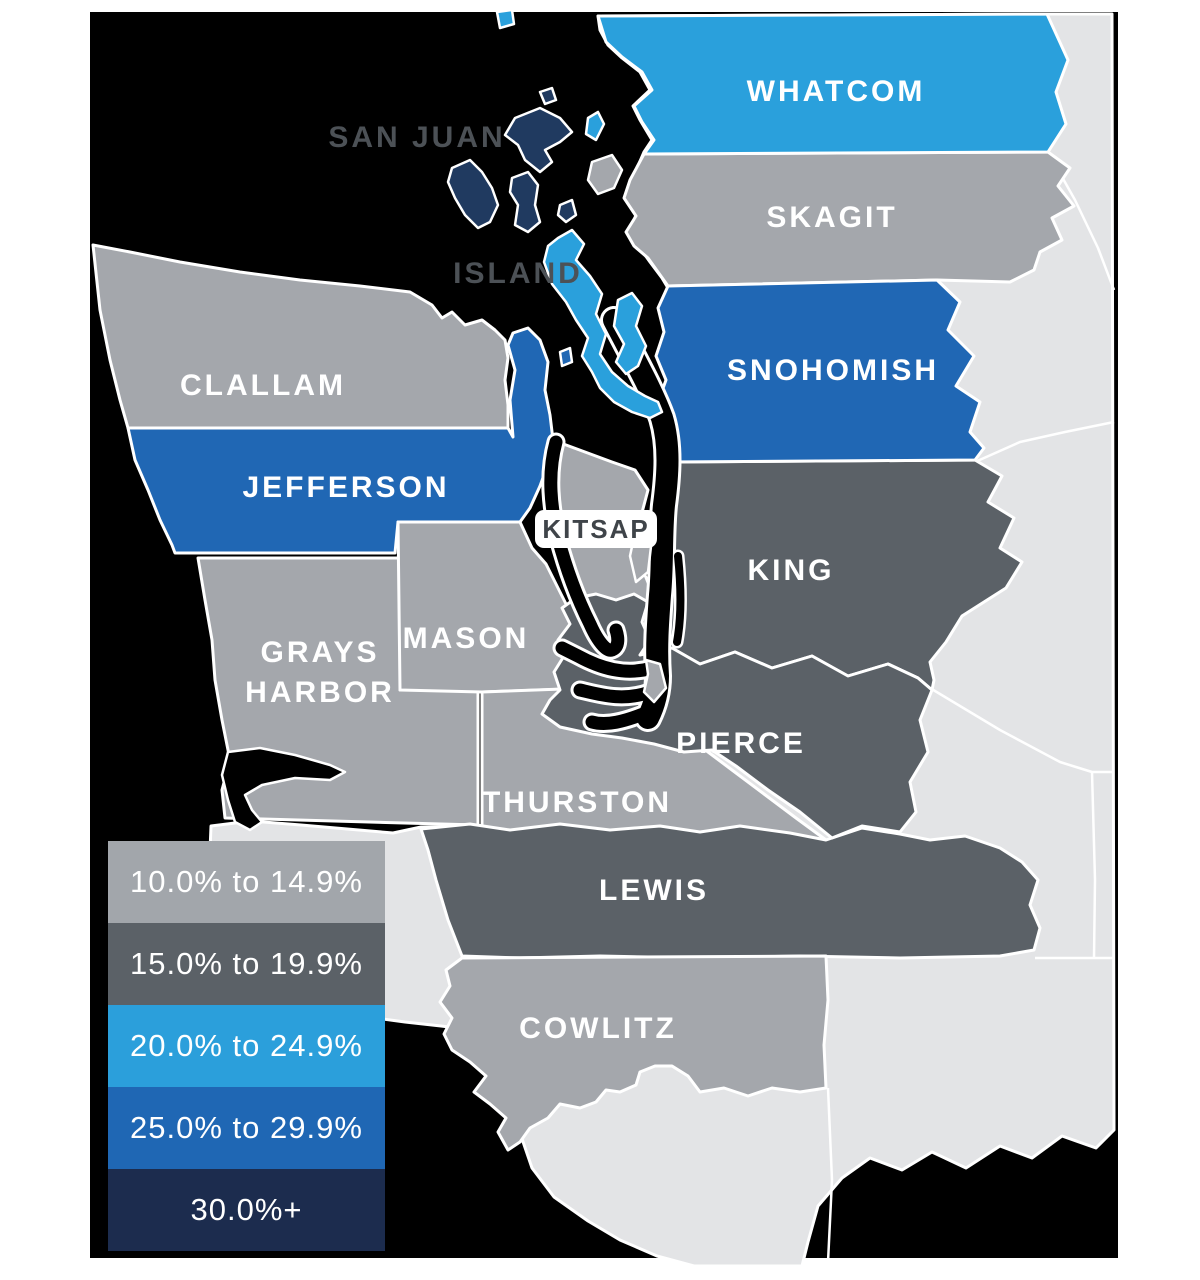  I want to click on kitsap-label-pill, so click(596, 529).